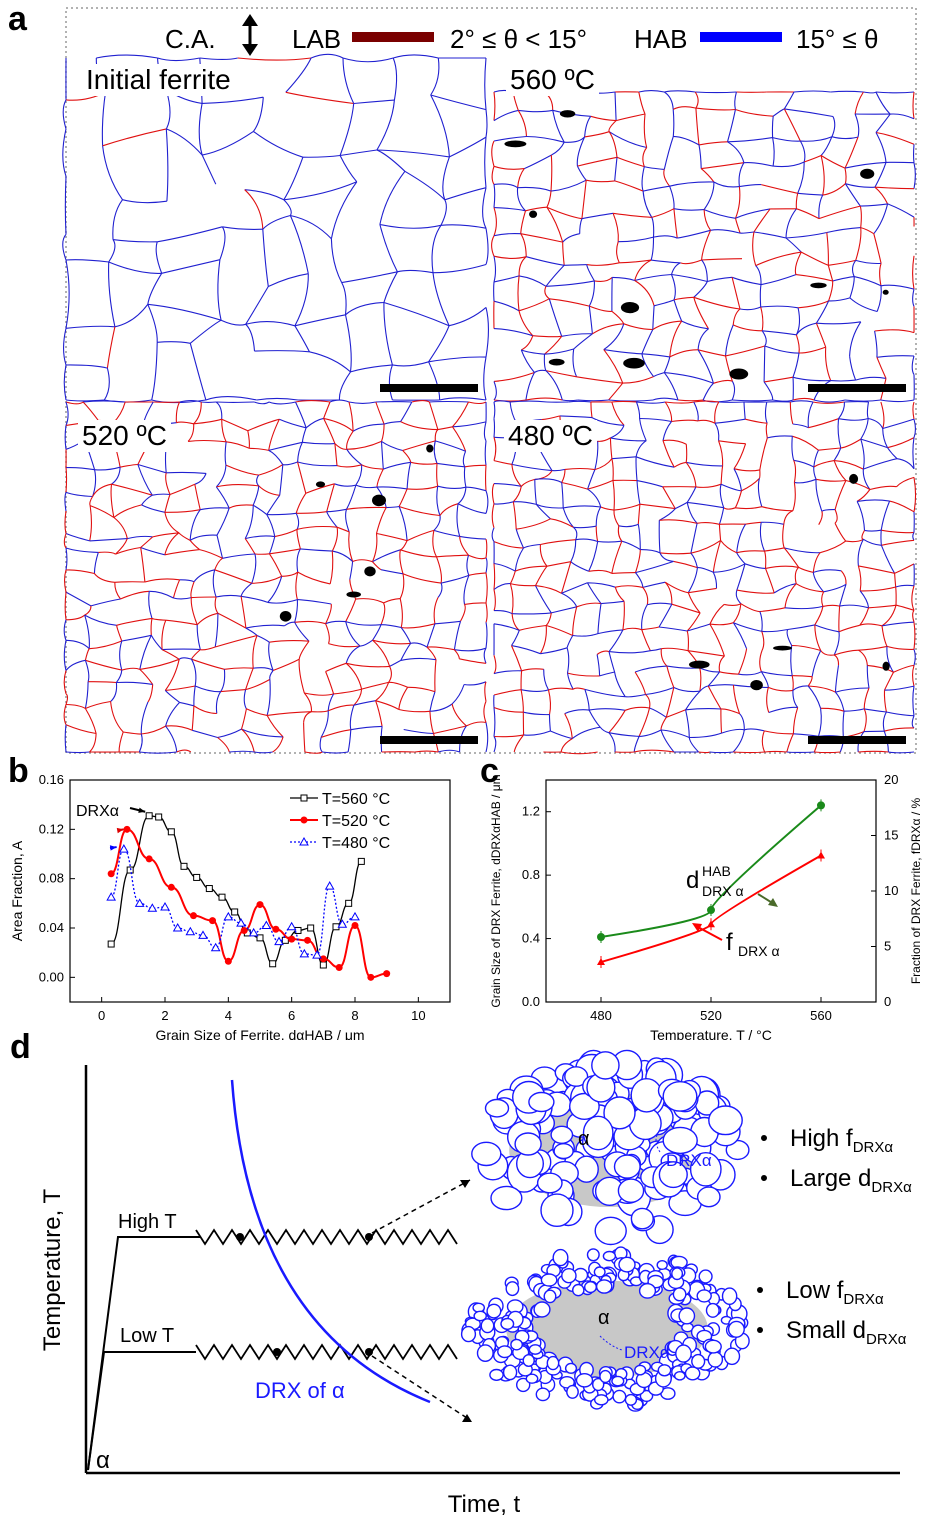 Image resolution: width=944 pixels, height=1520 pixels. I want to click on chart-b-legend-label: T=520 °C, so click(356, 821).